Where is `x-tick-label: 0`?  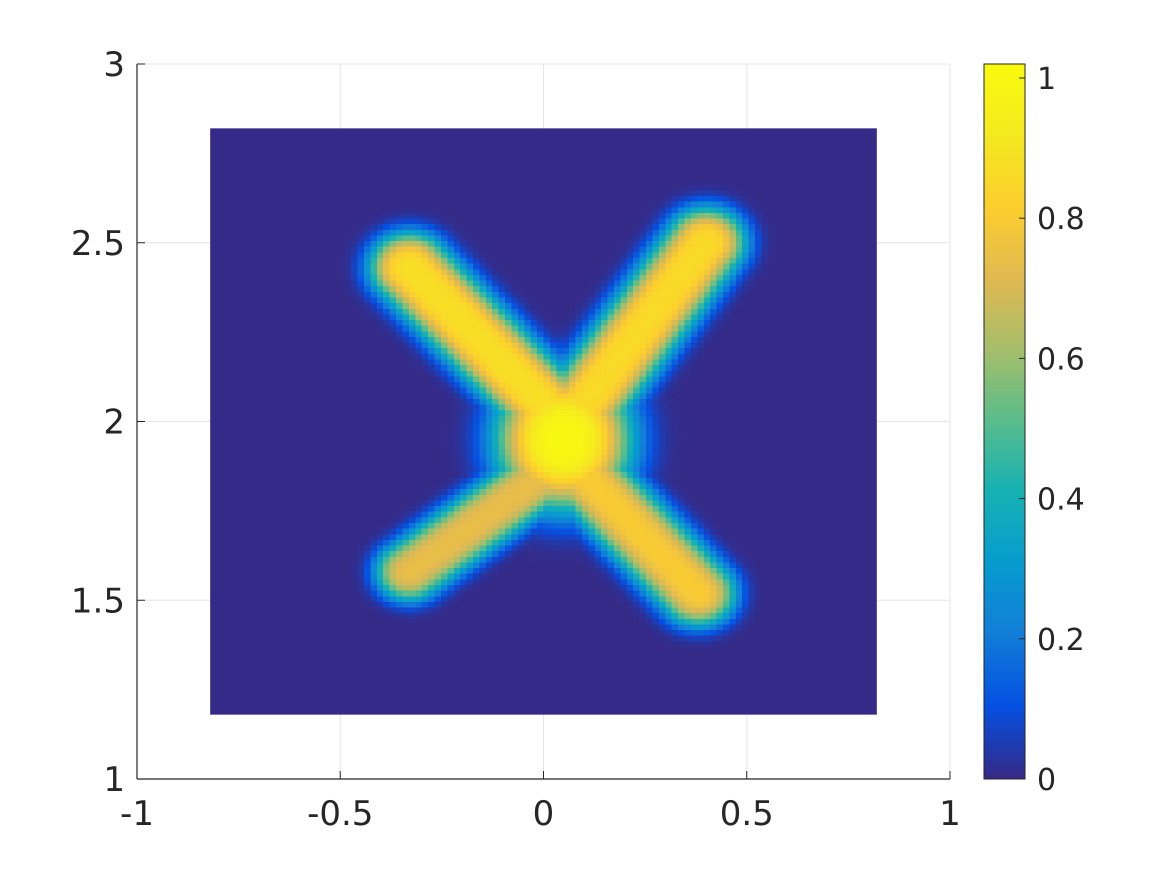 x-tick-label: 0 is located at coordinates (544, 814).